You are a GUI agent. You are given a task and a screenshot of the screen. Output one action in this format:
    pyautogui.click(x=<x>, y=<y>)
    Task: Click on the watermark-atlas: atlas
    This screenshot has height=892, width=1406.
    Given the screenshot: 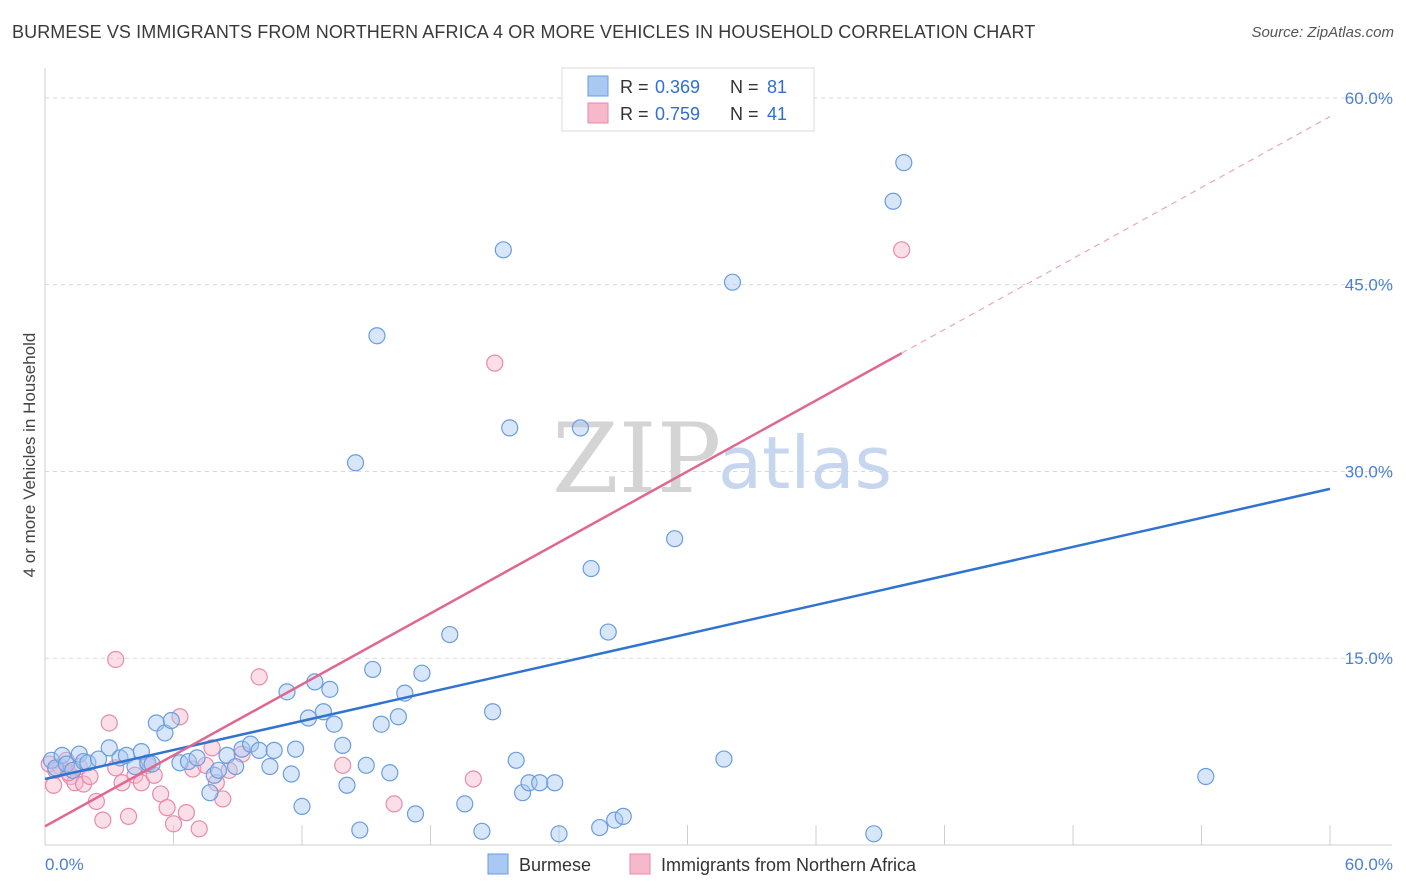 What is the action you would take?
    pyautogui.click(x=805, y=463)
    